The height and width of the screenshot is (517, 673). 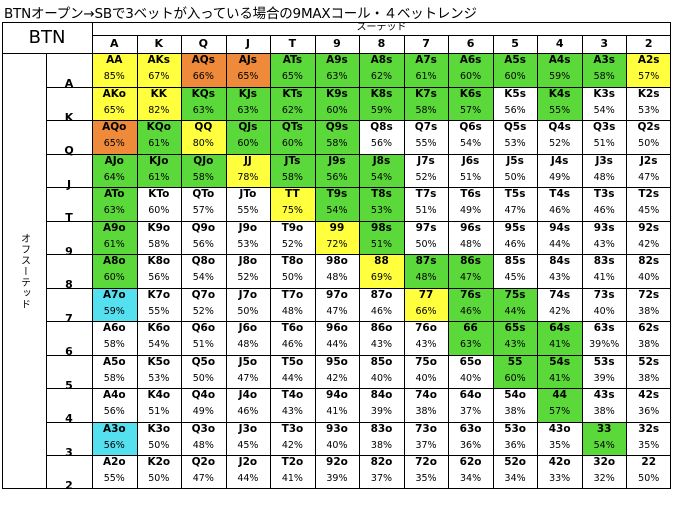 What do you see at coordinates (114, 60) in the screenshot?
I see `hand-cell: AA` at bounding box center [114, 60].